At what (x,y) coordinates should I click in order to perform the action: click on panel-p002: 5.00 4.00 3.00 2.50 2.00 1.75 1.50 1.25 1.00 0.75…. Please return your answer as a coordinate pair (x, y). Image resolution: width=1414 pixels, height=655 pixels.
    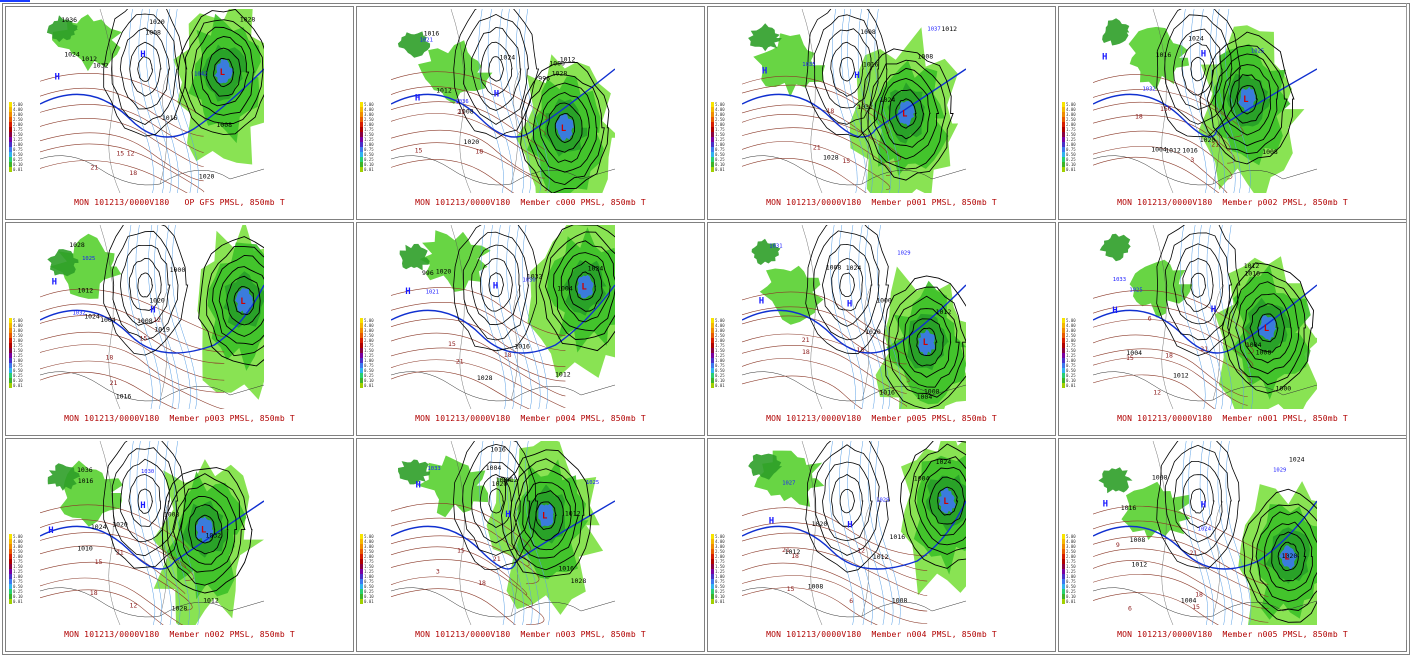
    Looking at the image, I should click on (1232, 113).